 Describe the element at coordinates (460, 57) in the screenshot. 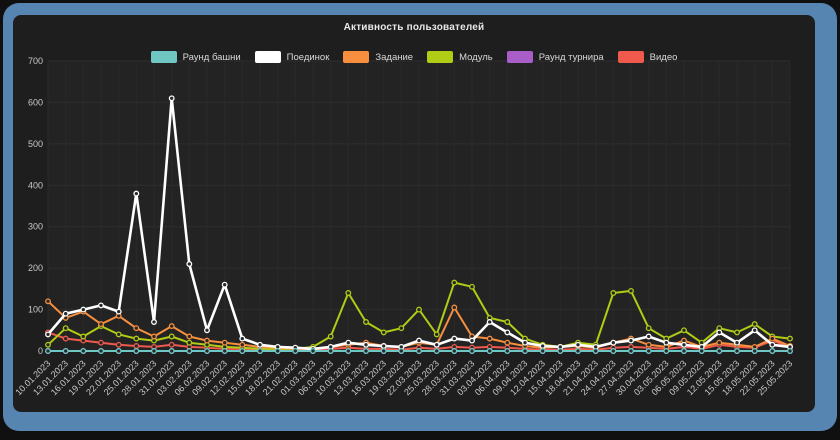

I see `legend-item-3: Модуль` at that location.